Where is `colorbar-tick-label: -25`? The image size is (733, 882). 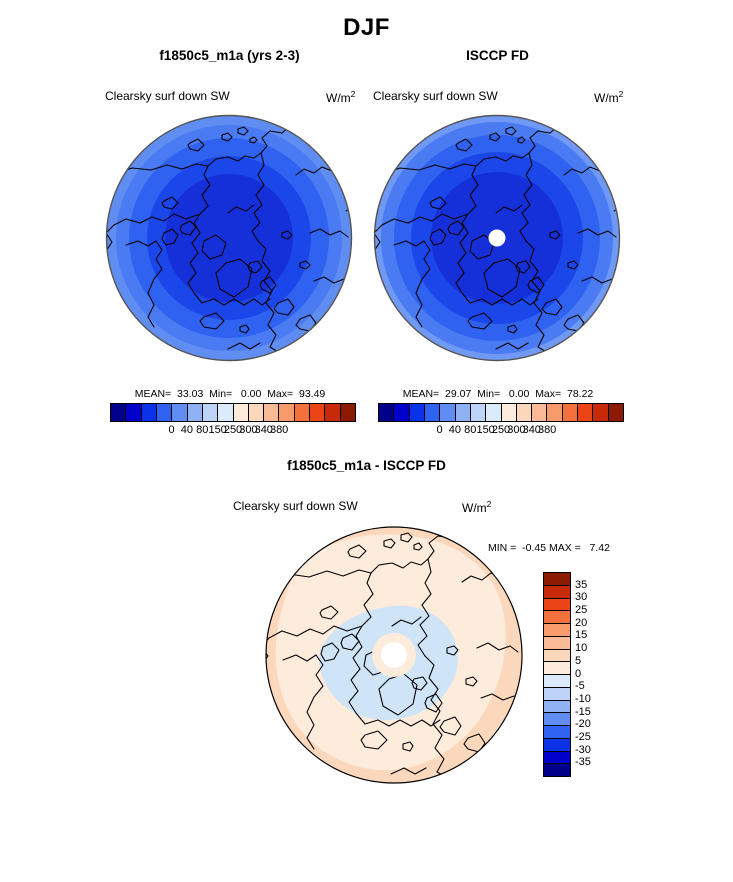
colorbar-tick-label: -25 is located at coordinates (583, 736).